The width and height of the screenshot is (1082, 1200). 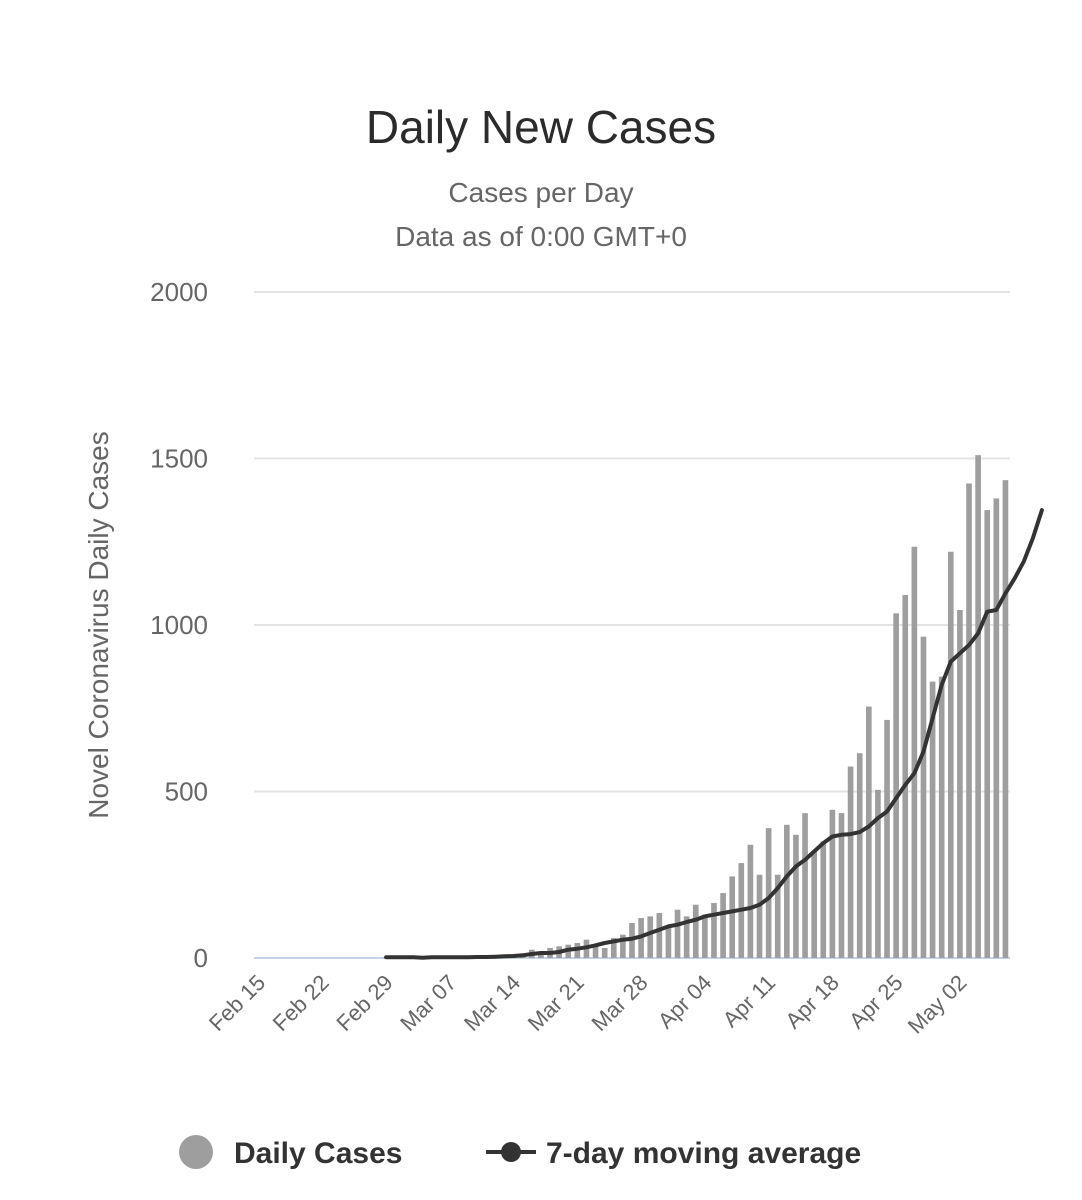 What do you see at coordinates (365, 1003) in the screenshot?
I see `x-tick-label: Feb 29` at bounding box center [365, 1003].